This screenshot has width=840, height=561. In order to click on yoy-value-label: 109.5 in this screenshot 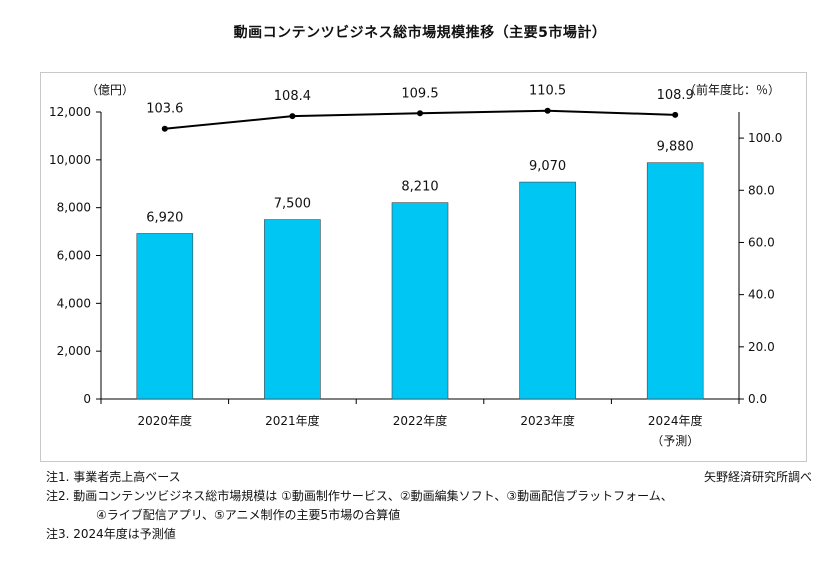, I will do `click(419, 93)`.